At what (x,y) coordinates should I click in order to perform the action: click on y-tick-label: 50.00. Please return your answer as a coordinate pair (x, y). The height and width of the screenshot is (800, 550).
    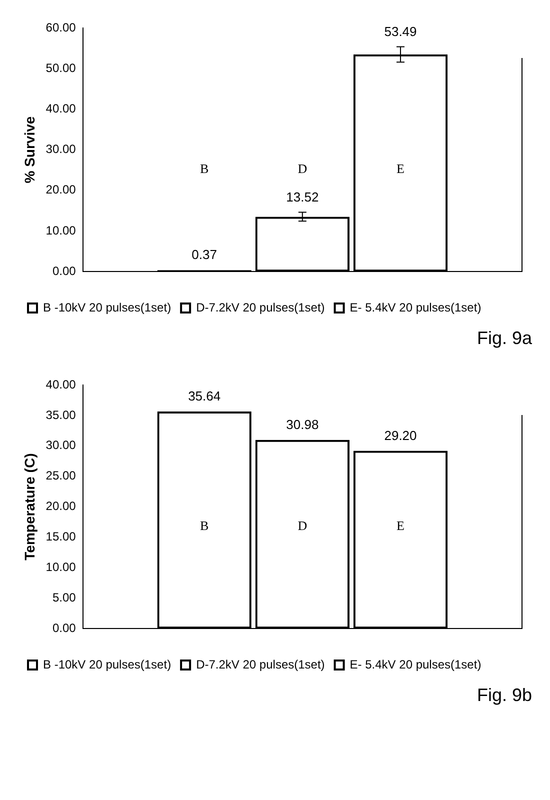
    Looking at the image, I should click on (61, 67).